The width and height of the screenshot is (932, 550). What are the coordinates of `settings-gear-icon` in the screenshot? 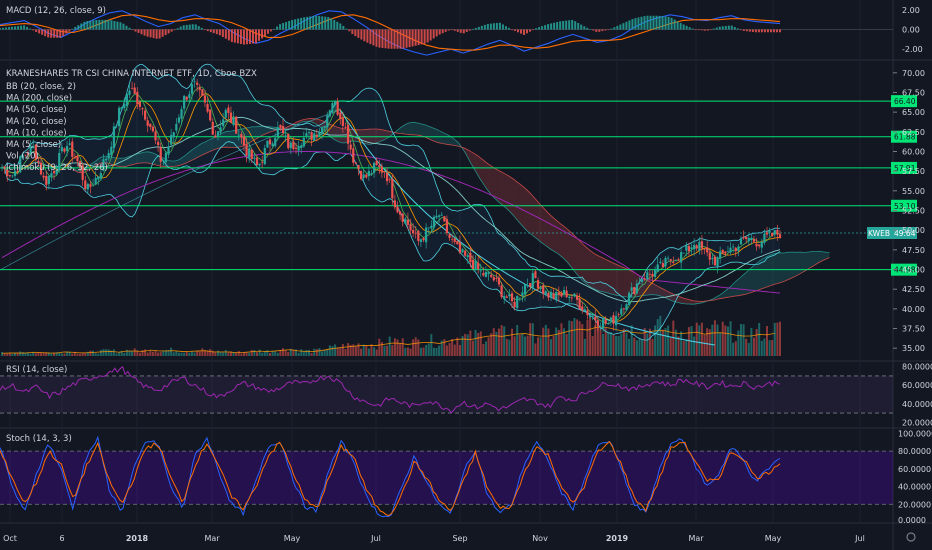 It's located at (911, 537).